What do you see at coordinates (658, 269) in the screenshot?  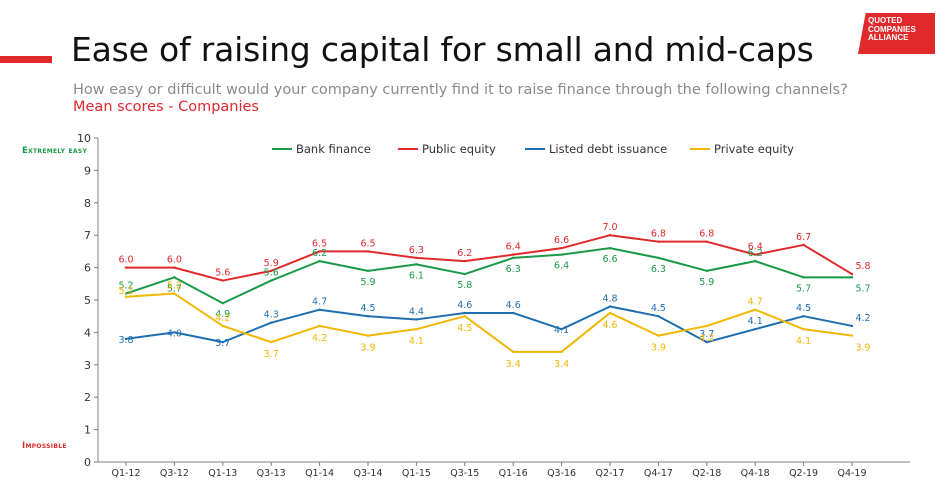 I see `data-label: 6.3` at bounding box center [658, 269].